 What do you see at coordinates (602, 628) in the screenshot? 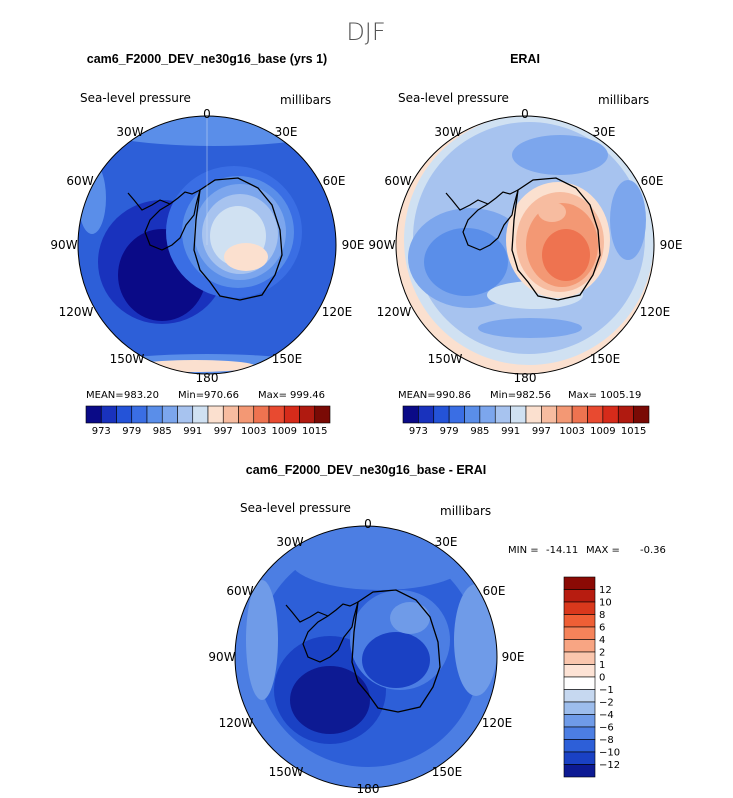
I see `colorbar-tick-label: 6` at bounding box center [602, 628].